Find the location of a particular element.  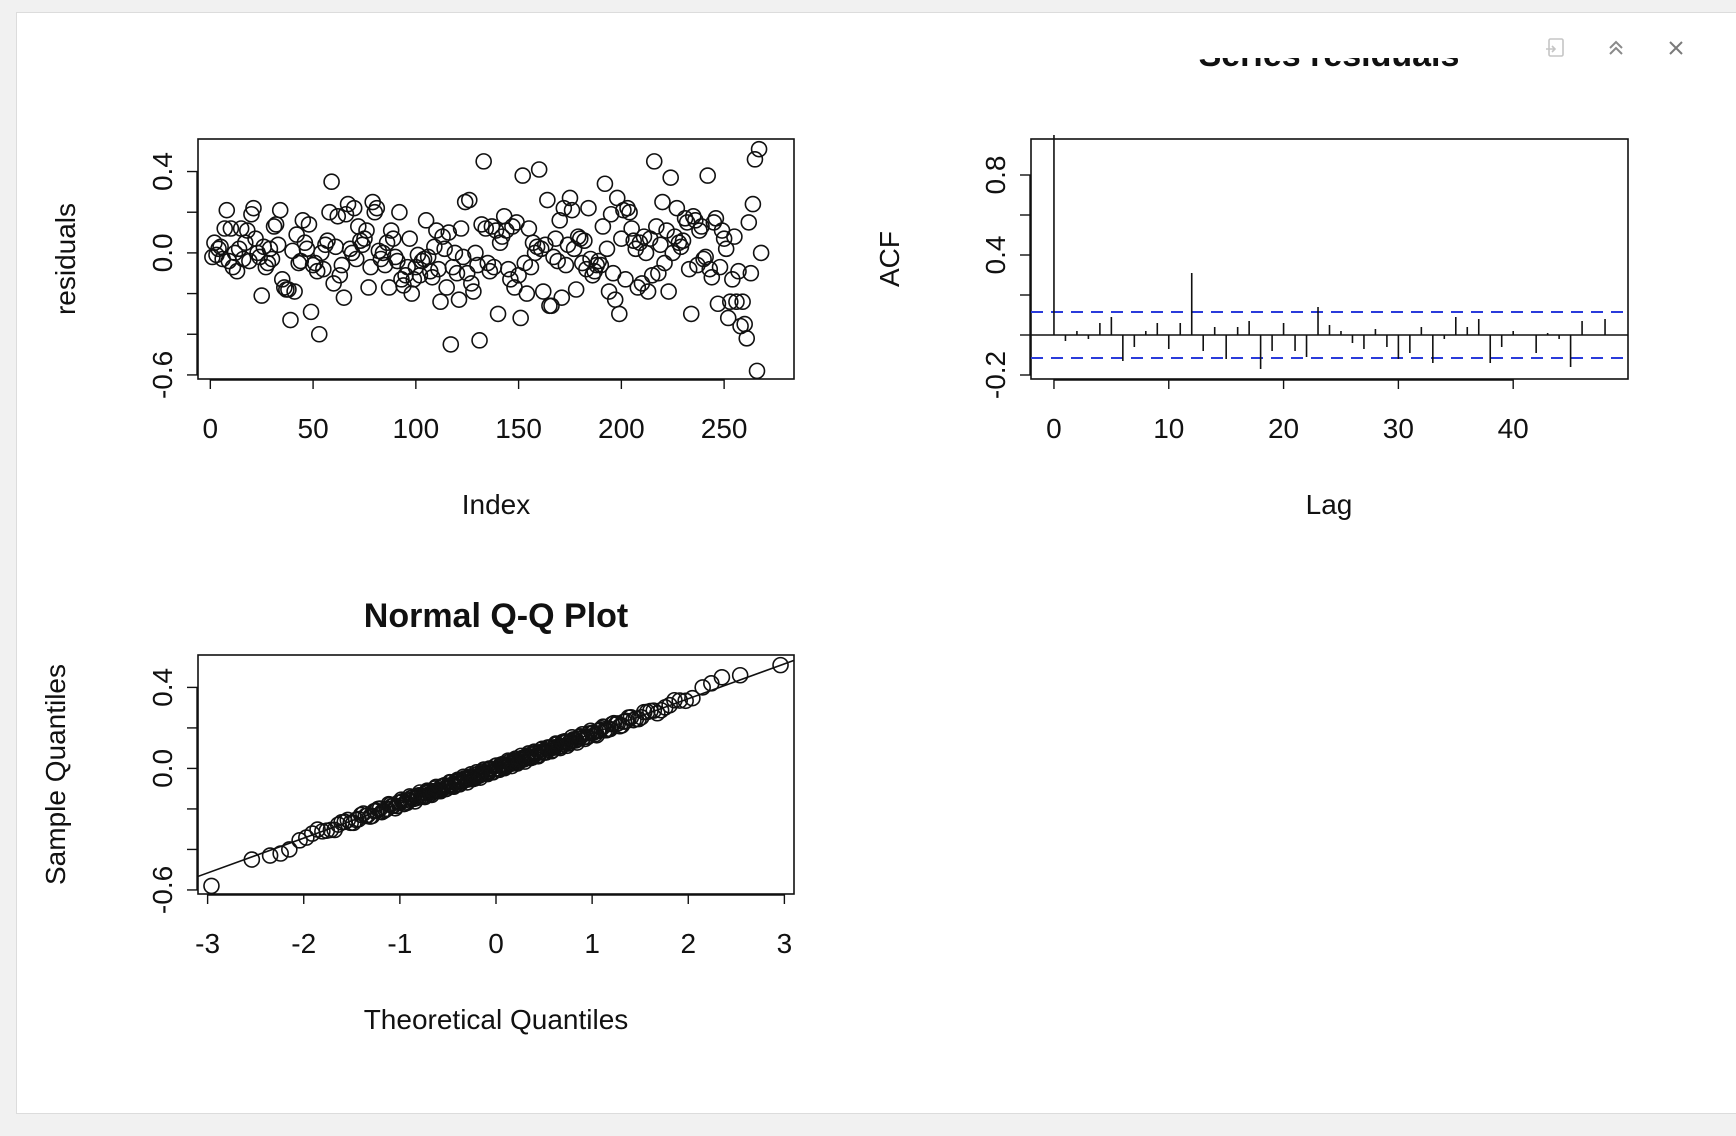

acf-chart-x-tick-label: 40 is located at coordinates (1513, 428).